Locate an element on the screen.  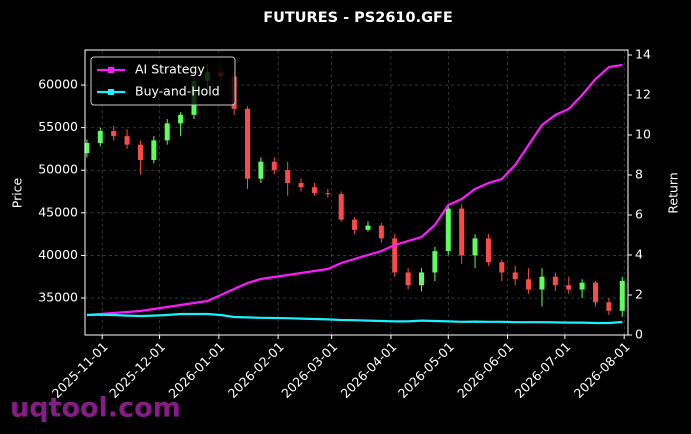
y2-tick-label: 0 is located at coordinates (639, 334).